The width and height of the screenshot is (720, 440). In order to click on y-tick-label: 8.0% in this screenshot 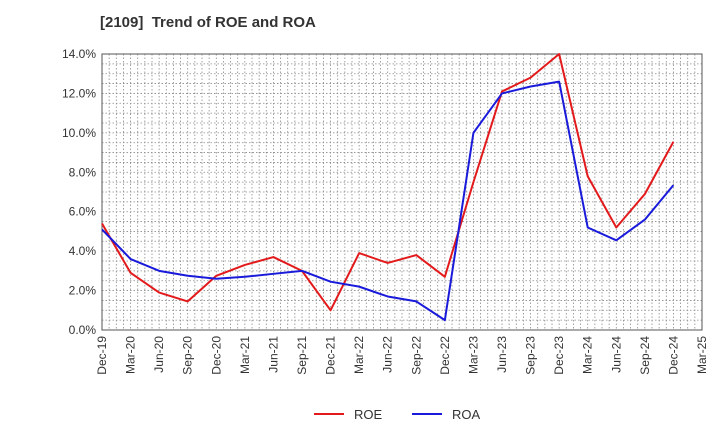, I will do `click(83, 172)`.